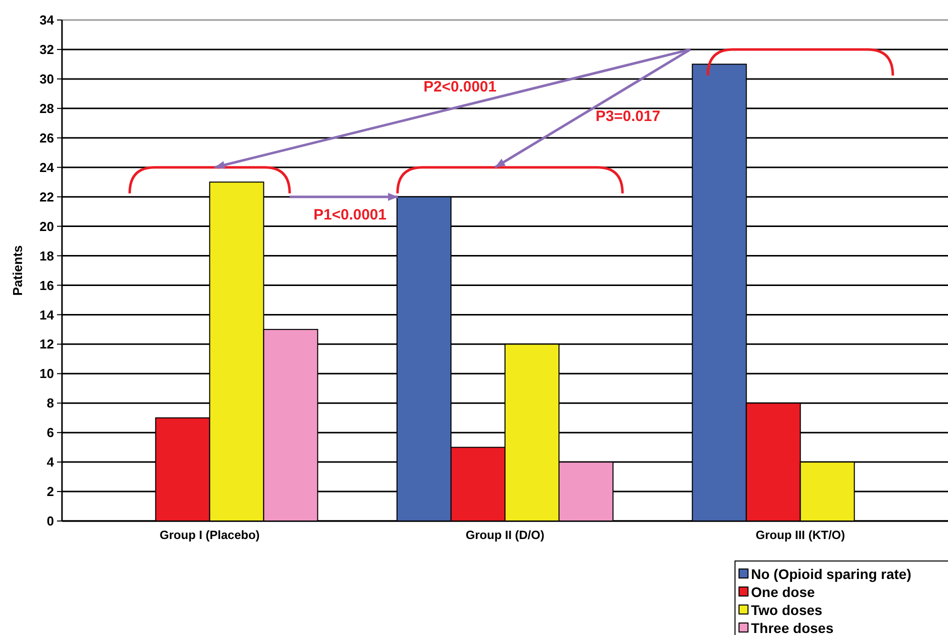 The image size is (948, 635). What do you see at coordinates (47, 226) in the screenshot?
I see `y-tick-label: 20` at bounding box center [47, 226].